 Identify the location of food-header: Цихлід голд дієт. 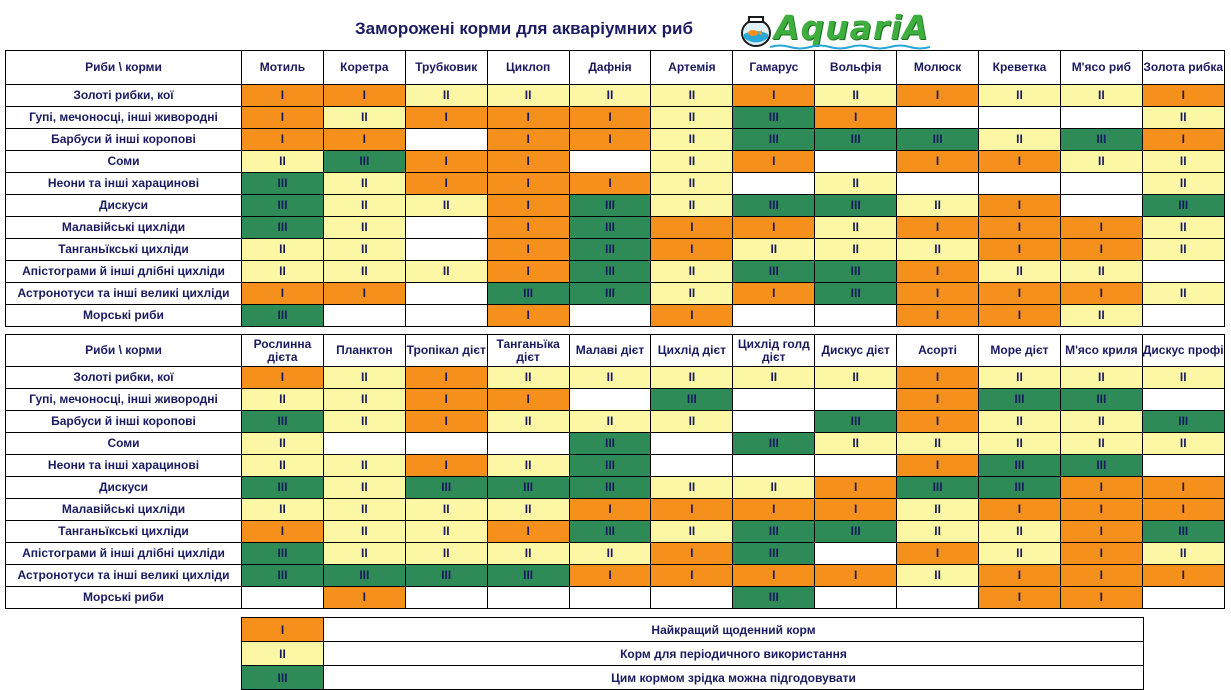
(774, 350).